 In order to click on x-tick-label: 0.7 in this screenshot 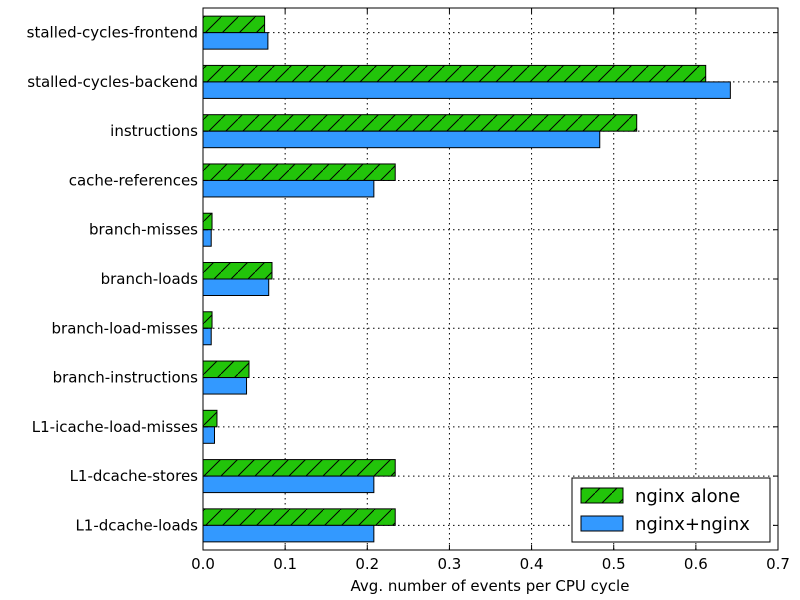, I will do `click(778, 564)`.